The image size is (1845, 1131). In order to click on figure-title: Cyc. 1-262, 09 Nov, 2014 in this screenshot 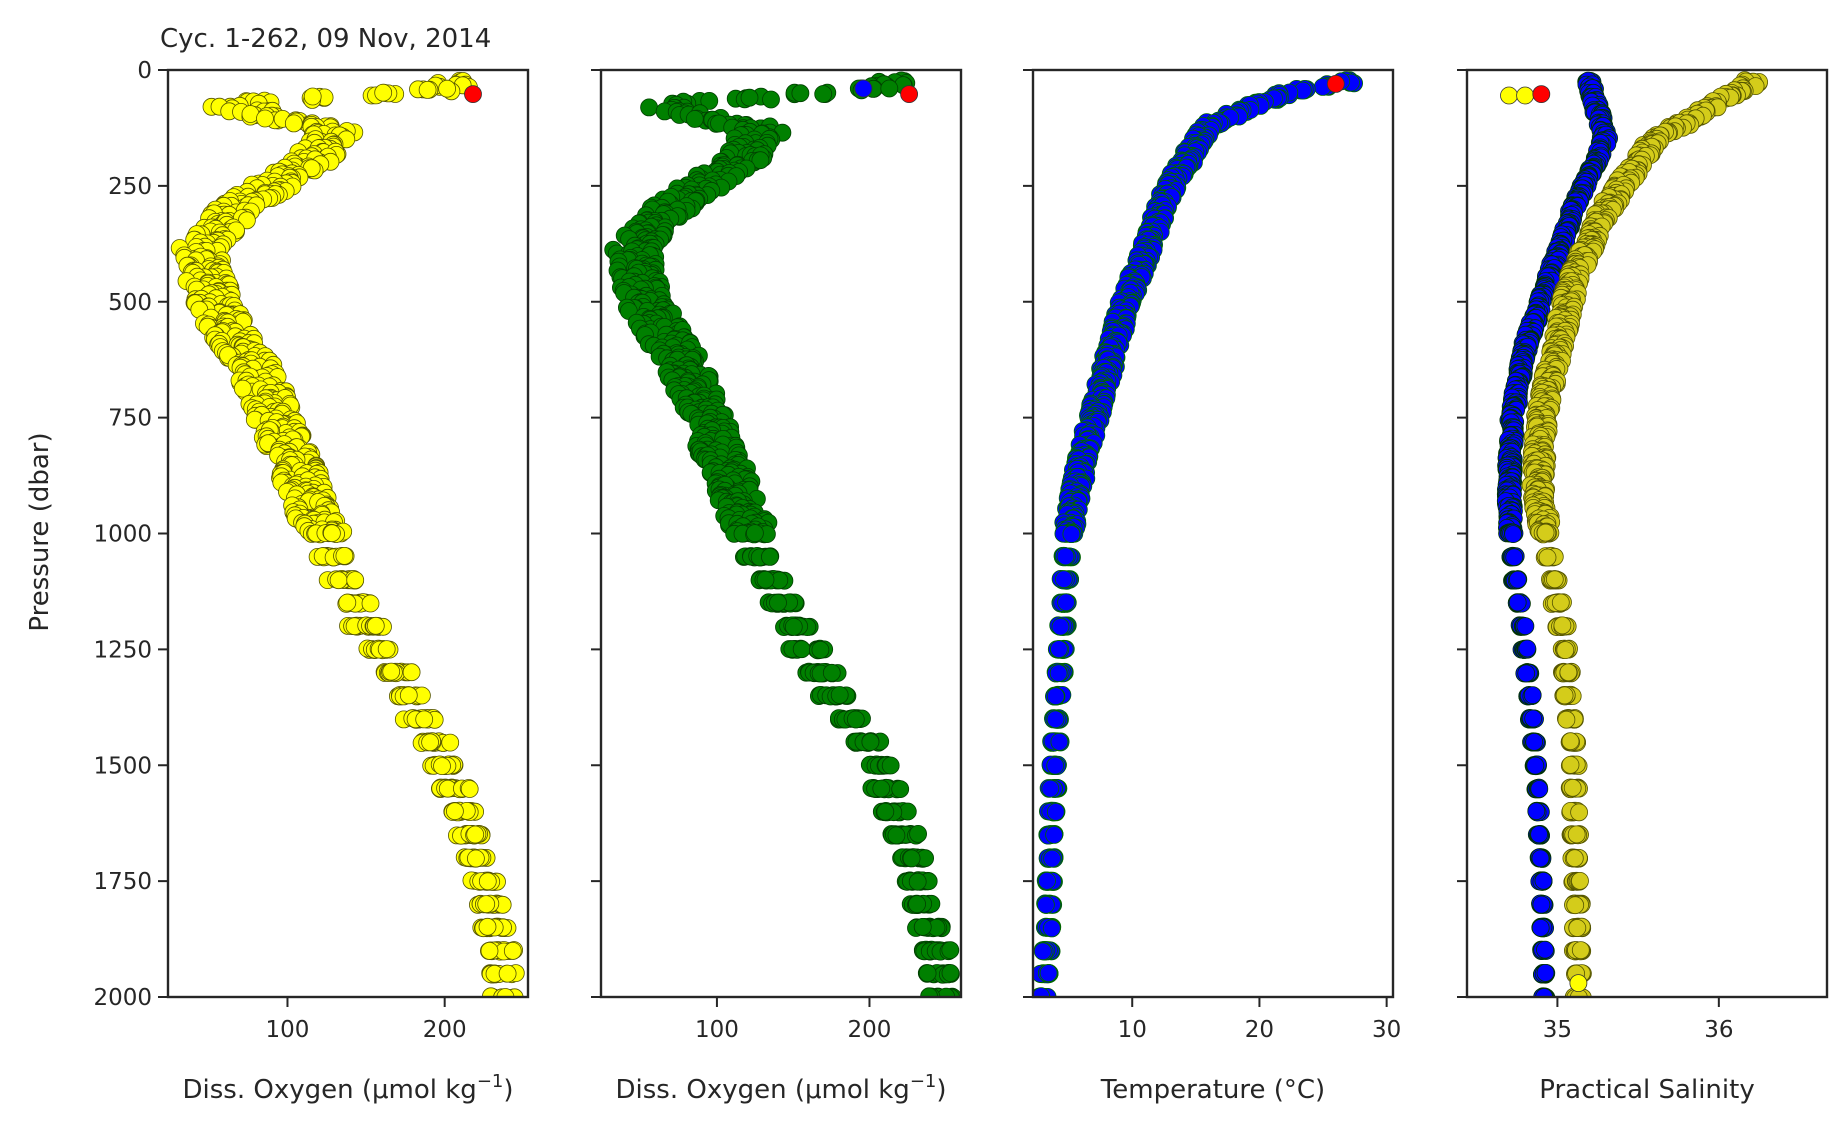, I will do `click(325, 39)`.